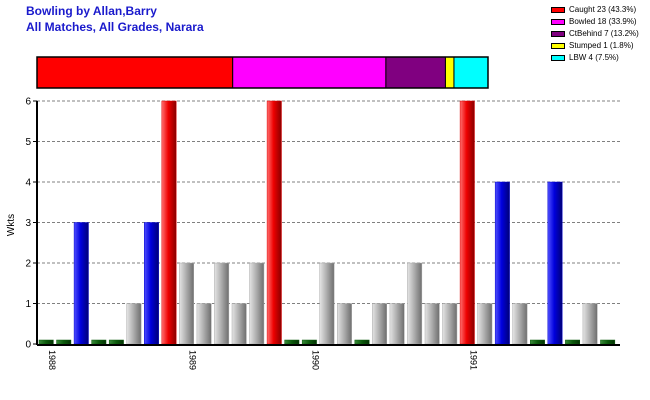  What do you see at coordinates (28, 345) in the screenshot?
I see `y-tick-label: 0` at bounding box center [28, 345].